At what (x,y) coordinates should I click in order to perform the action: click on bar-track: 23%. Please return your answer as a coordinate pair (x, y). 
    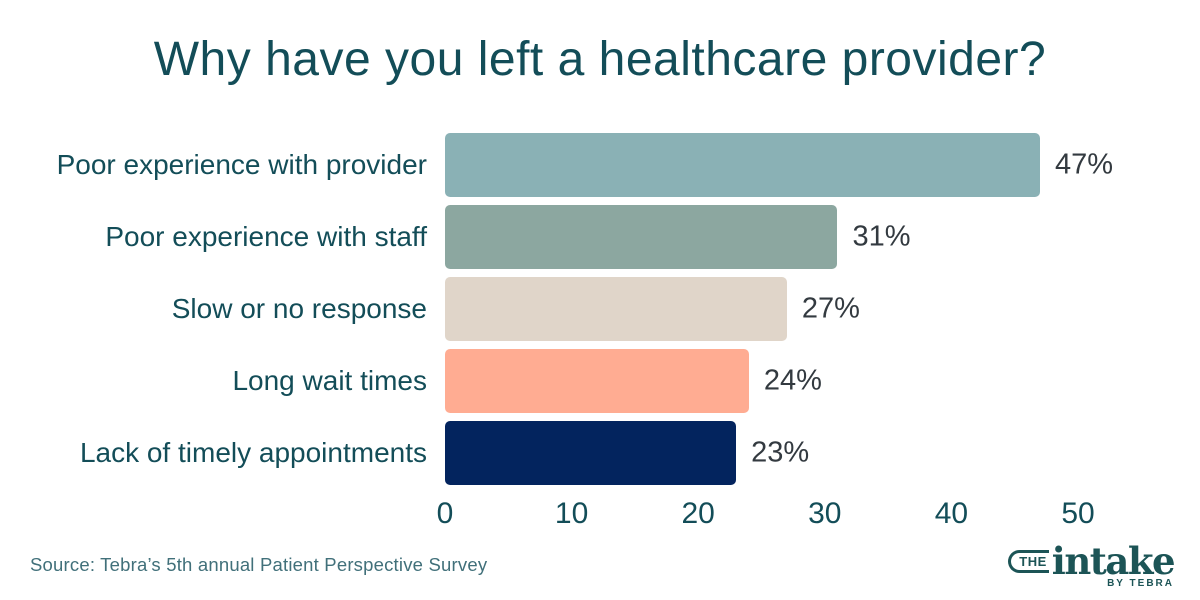
    Looking at the image, I should click on (761, 453).